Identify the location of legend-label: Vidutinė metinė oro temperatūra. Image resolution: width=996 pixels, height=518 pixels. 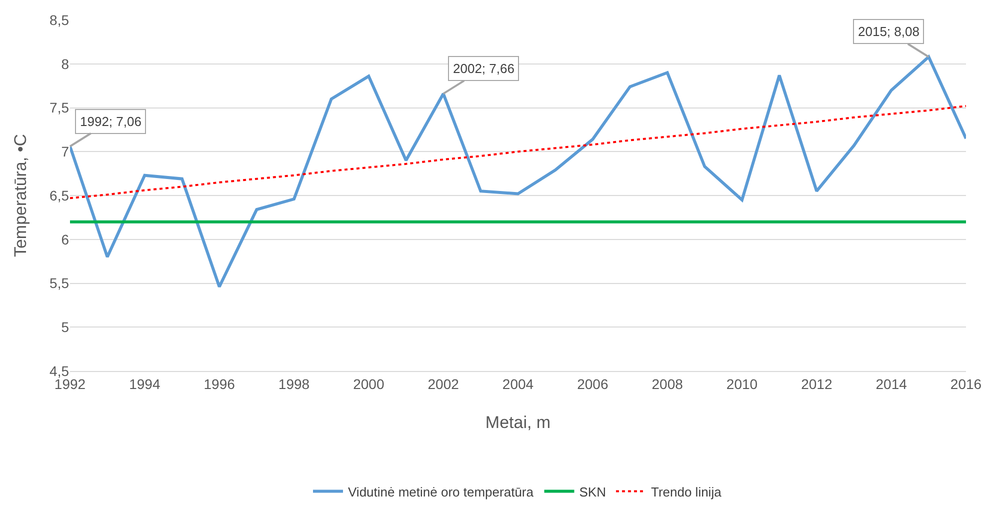
(441, 492).